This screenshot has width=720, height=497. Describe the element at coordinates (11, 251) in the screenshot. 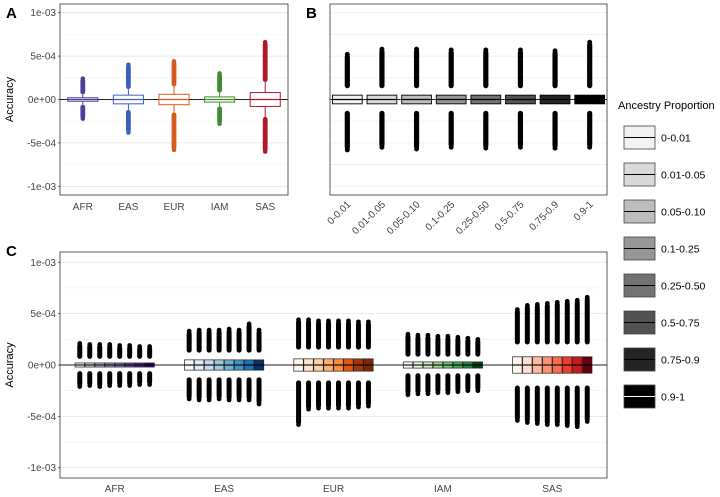

I see `panel-label-c: C` at that location.